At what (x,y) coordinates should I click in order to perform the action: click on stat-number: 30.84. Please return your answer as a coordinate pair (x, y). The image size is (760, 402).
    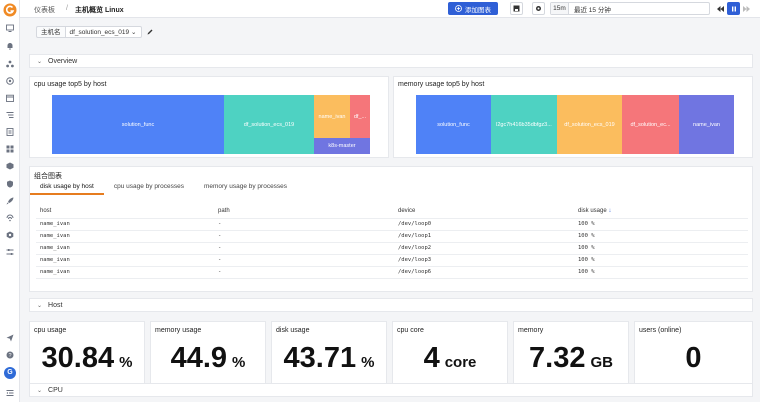
    Looking at the image, I should click on (78, 358).